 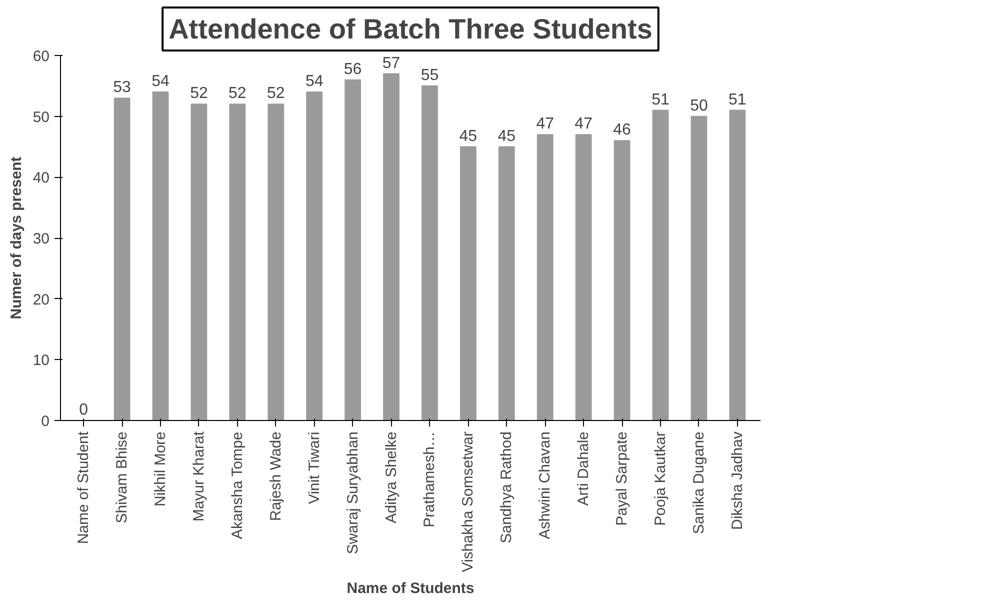 What do you see at coordinates (353, 492) in the screenshot?
I see `x-tick-label: Swaraj Suryabhan` at bounding box center [353, 492].